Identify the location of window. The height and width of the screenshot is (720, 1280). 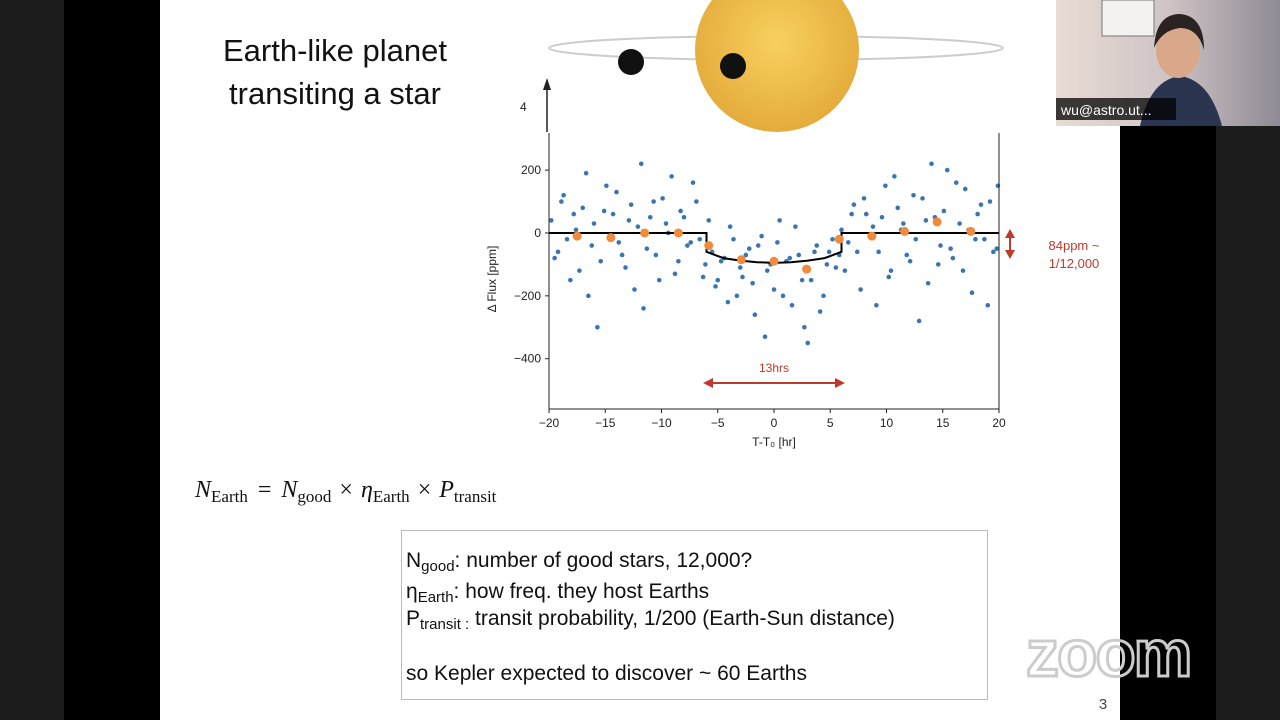
(1128, 18).